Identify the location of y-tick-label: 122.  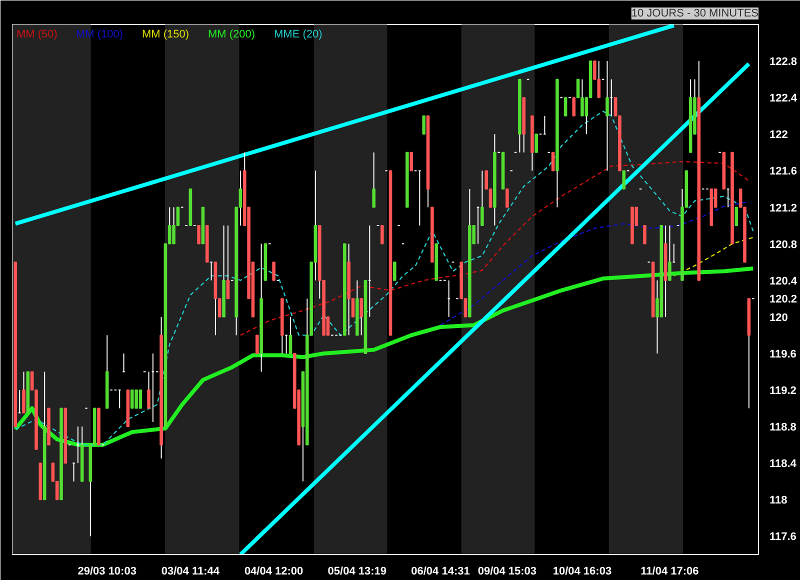
(779, 135).